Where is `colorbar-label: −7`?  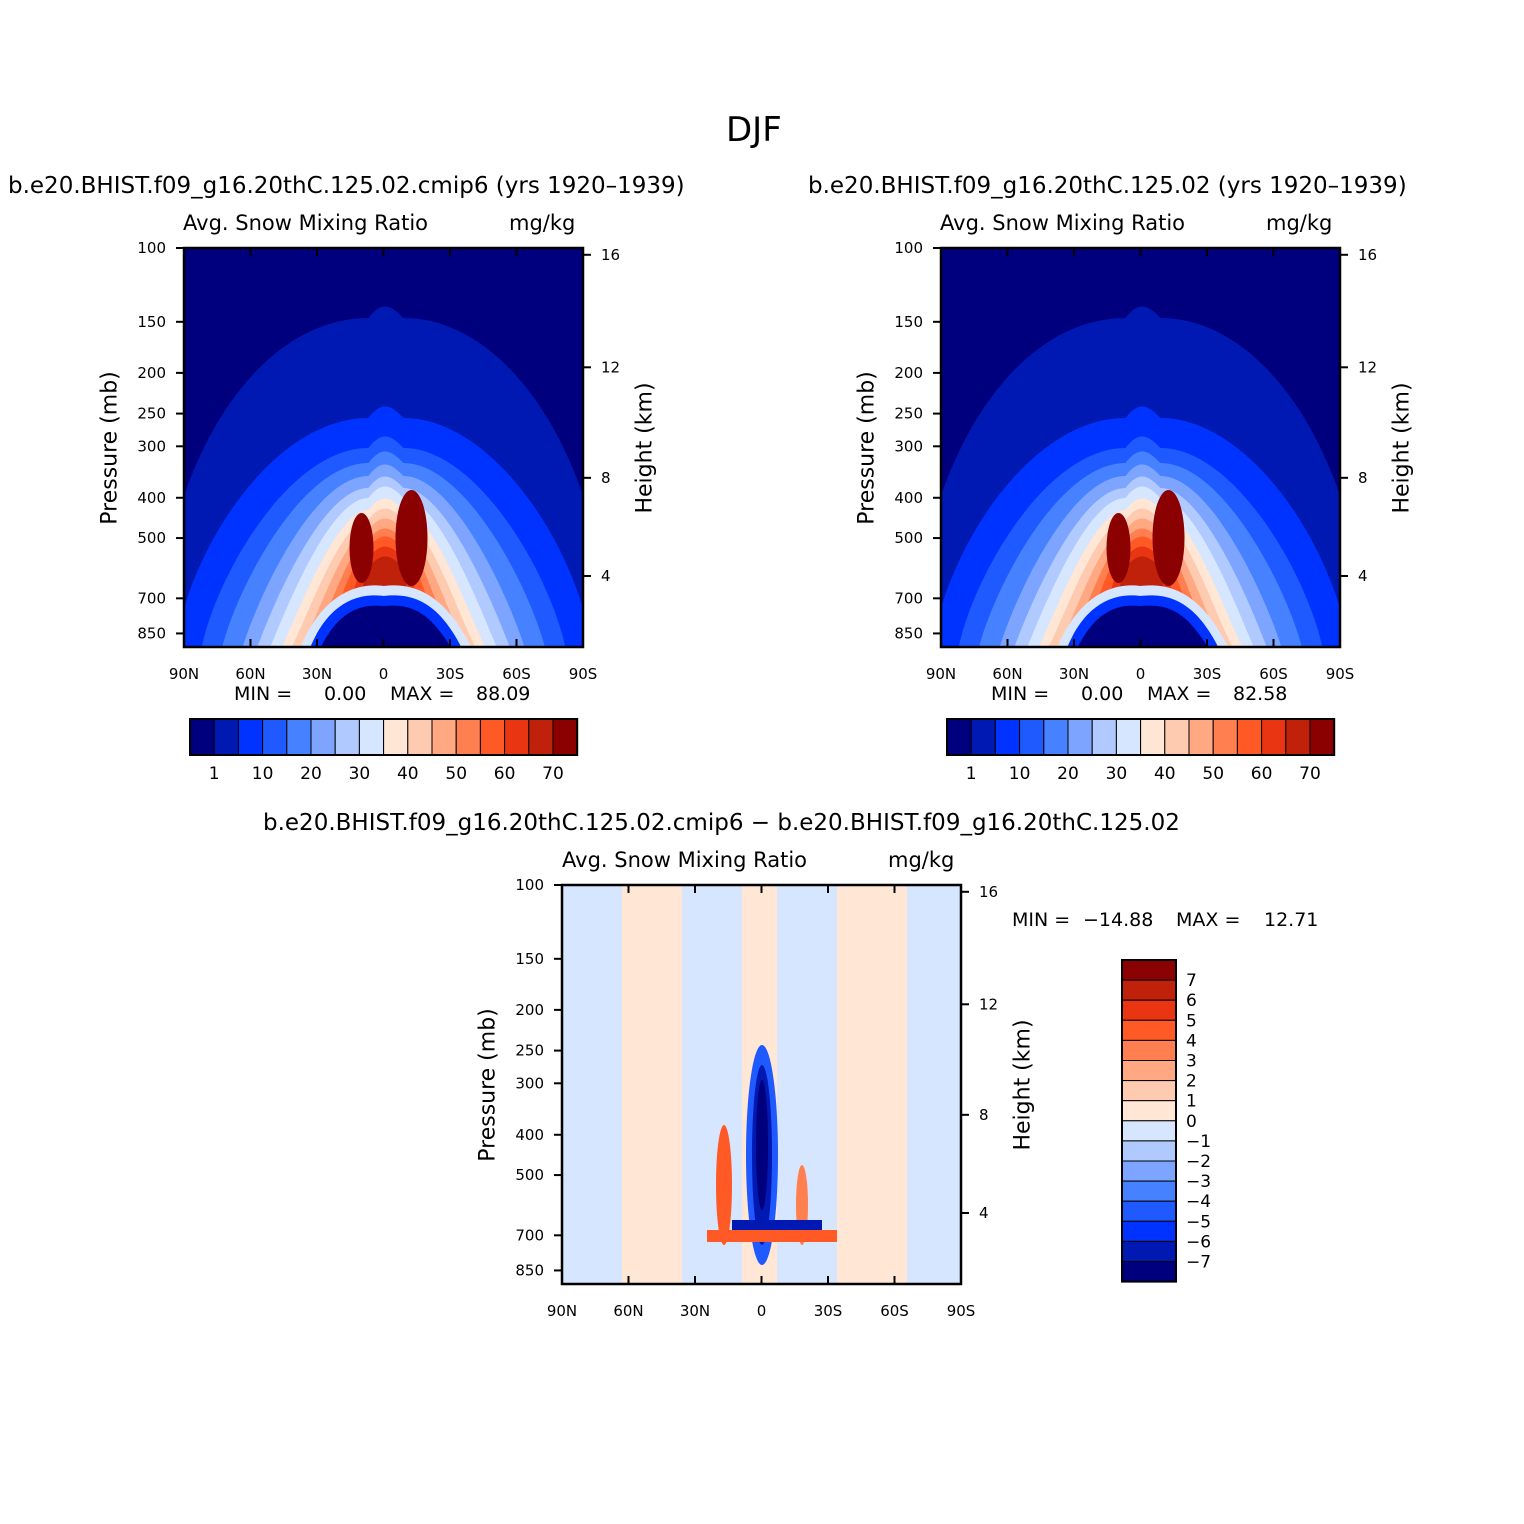
colorbar-label: −7 is located at coordinates (1198, 1263).